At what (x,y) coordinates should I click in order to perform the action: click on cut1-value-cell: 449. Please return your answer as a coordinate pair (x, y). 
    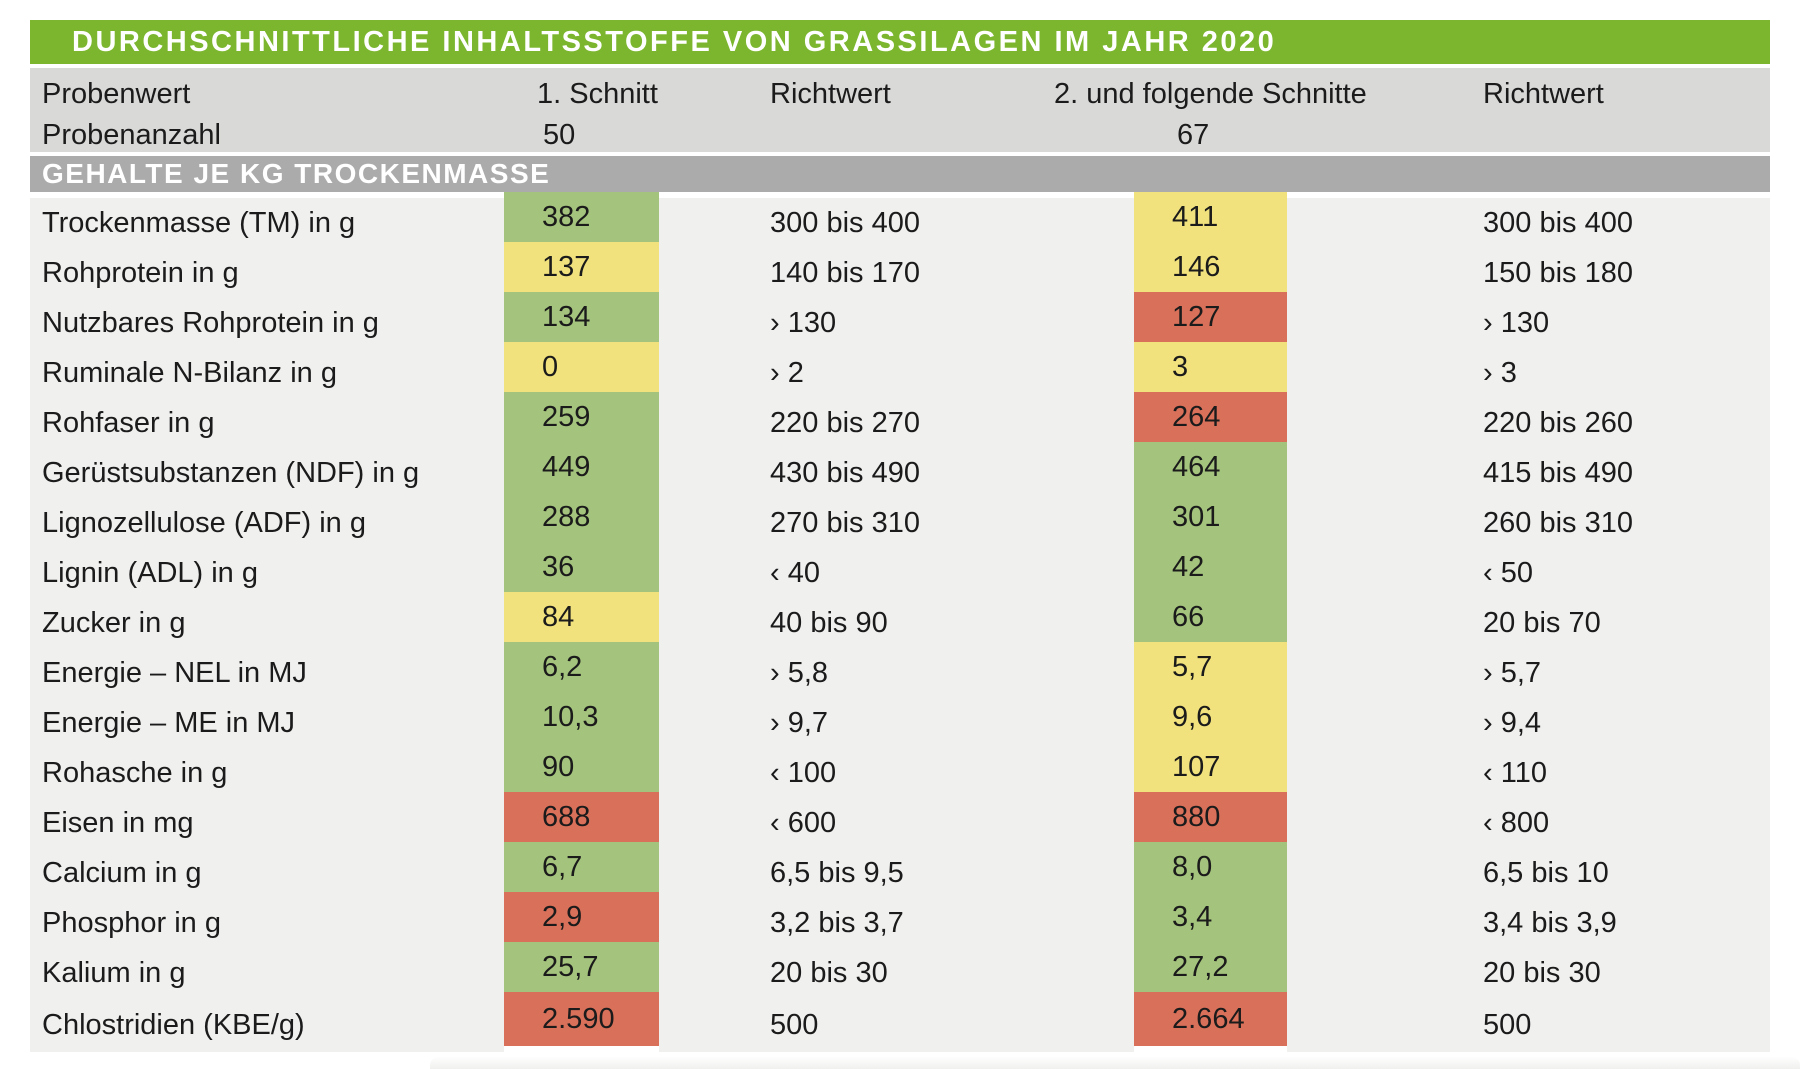
    Looking at the image, I should click on (581, 467).